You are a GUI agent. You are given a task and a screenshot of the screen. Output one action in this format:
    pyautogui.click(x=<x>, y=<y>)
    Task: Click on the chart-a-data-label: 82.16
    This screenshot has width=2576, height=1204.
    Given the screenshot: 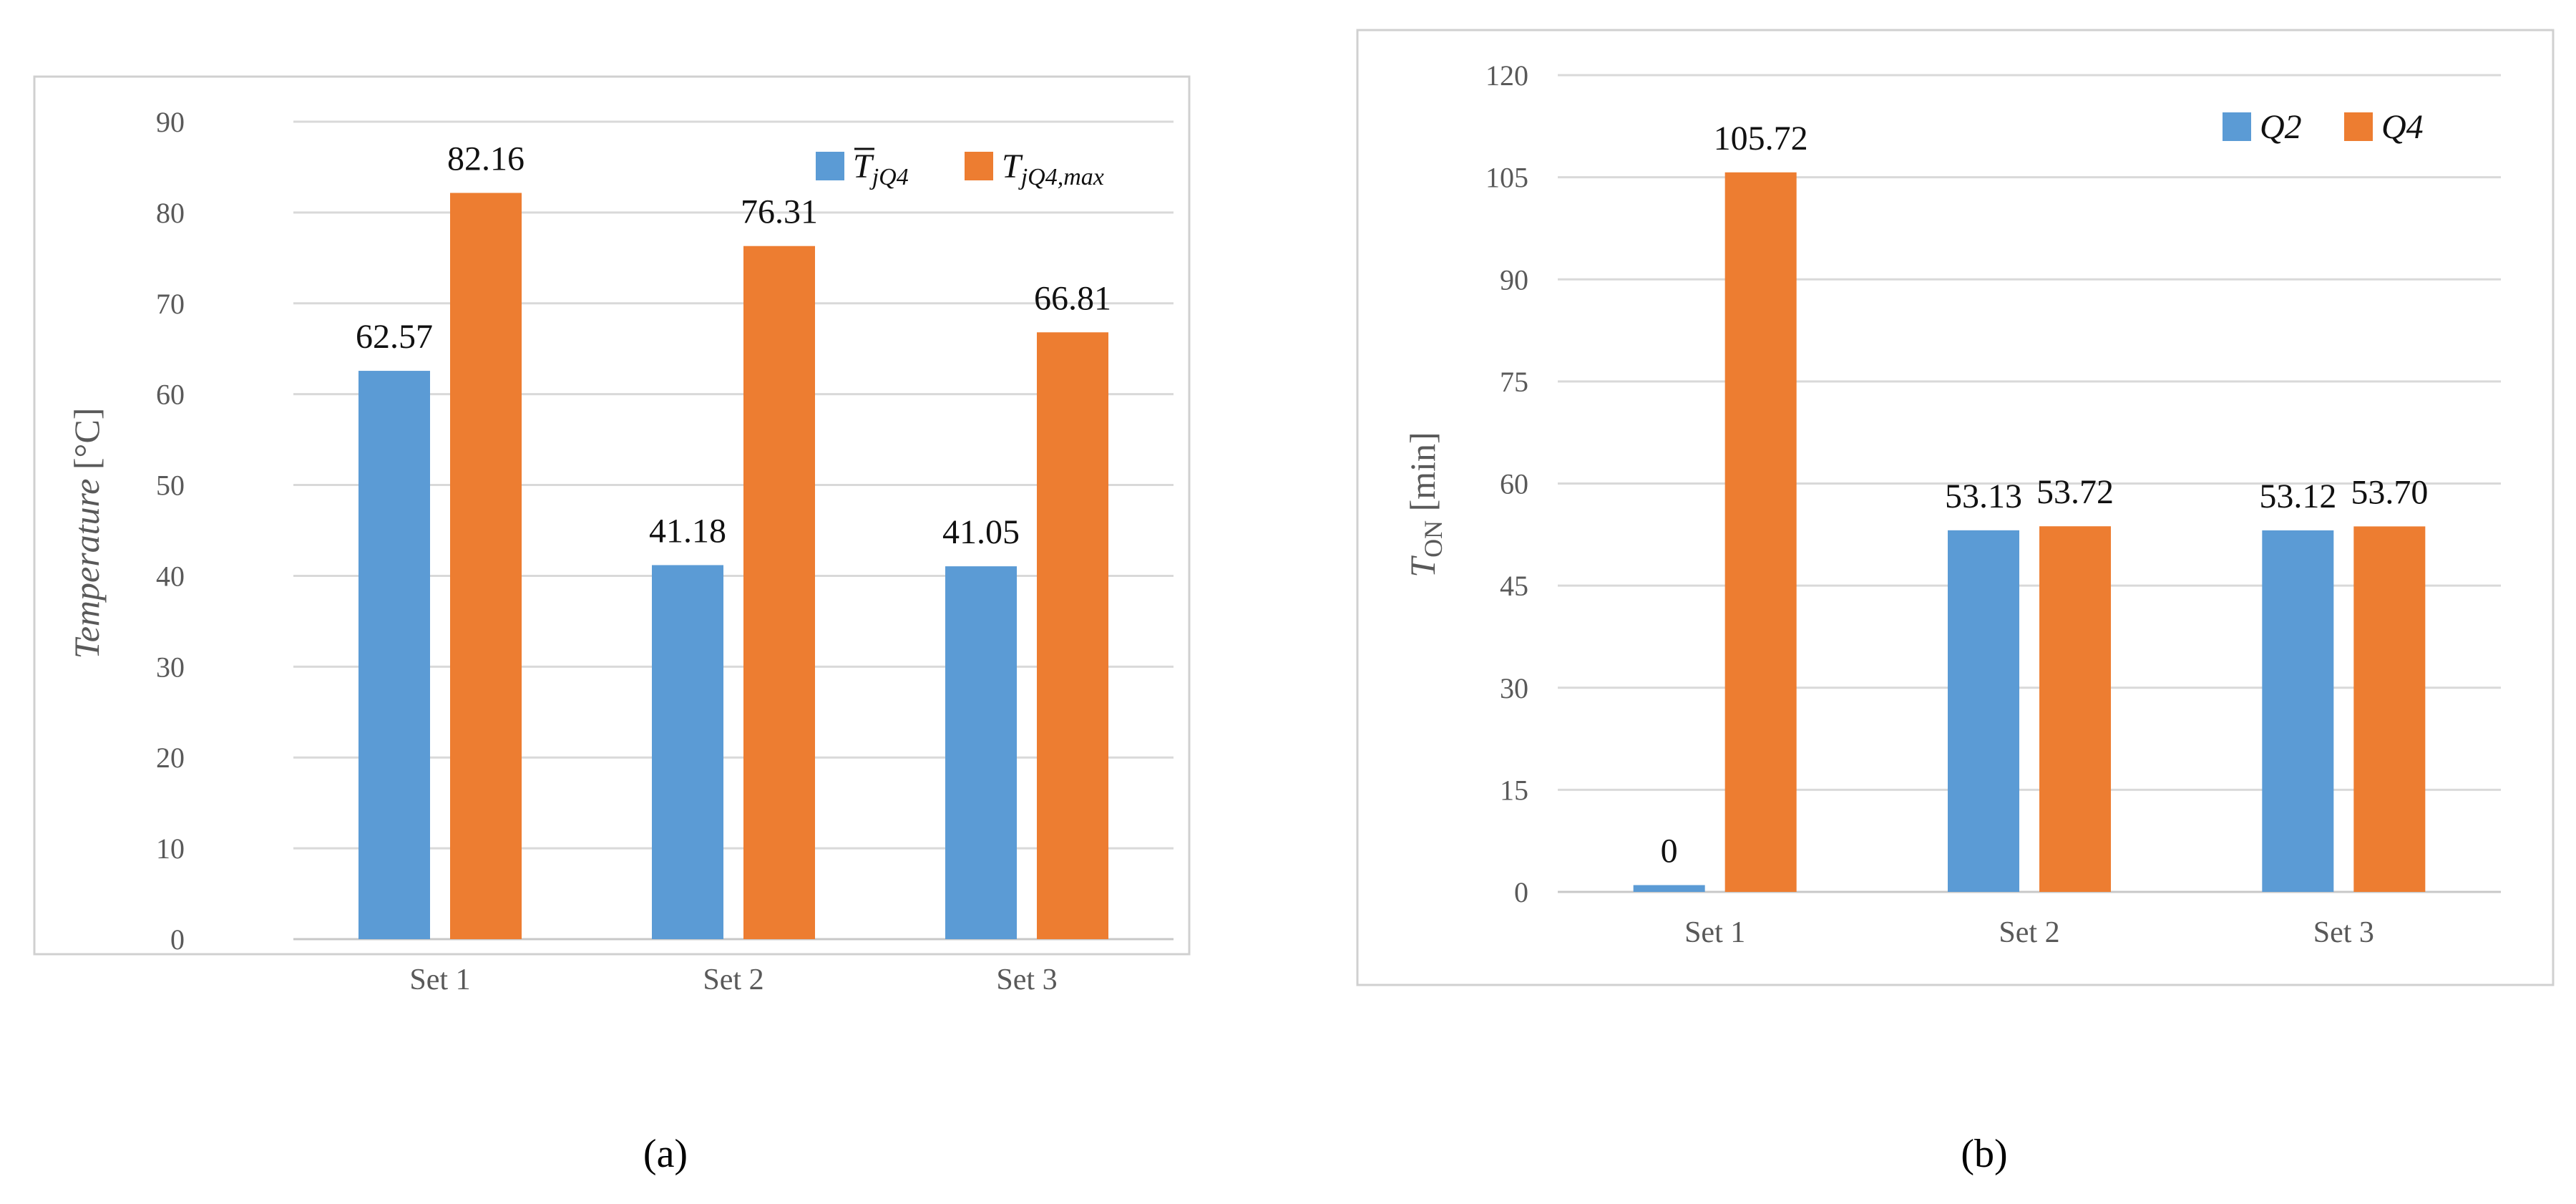 What is the action you would take?
    pyautogui.click(x=486, y=159)
    